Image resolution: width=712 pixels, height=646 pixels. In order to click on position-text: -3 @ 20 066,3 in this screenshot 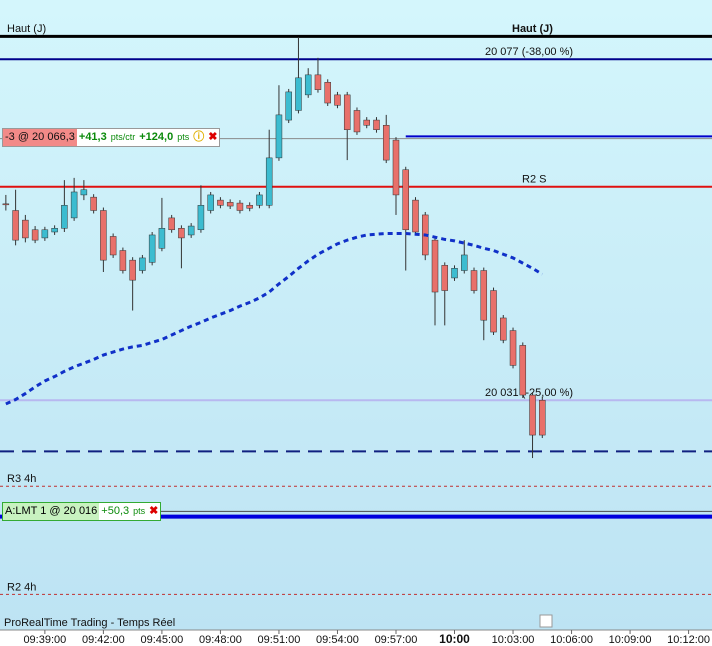, I will do `click(40, 137)`.